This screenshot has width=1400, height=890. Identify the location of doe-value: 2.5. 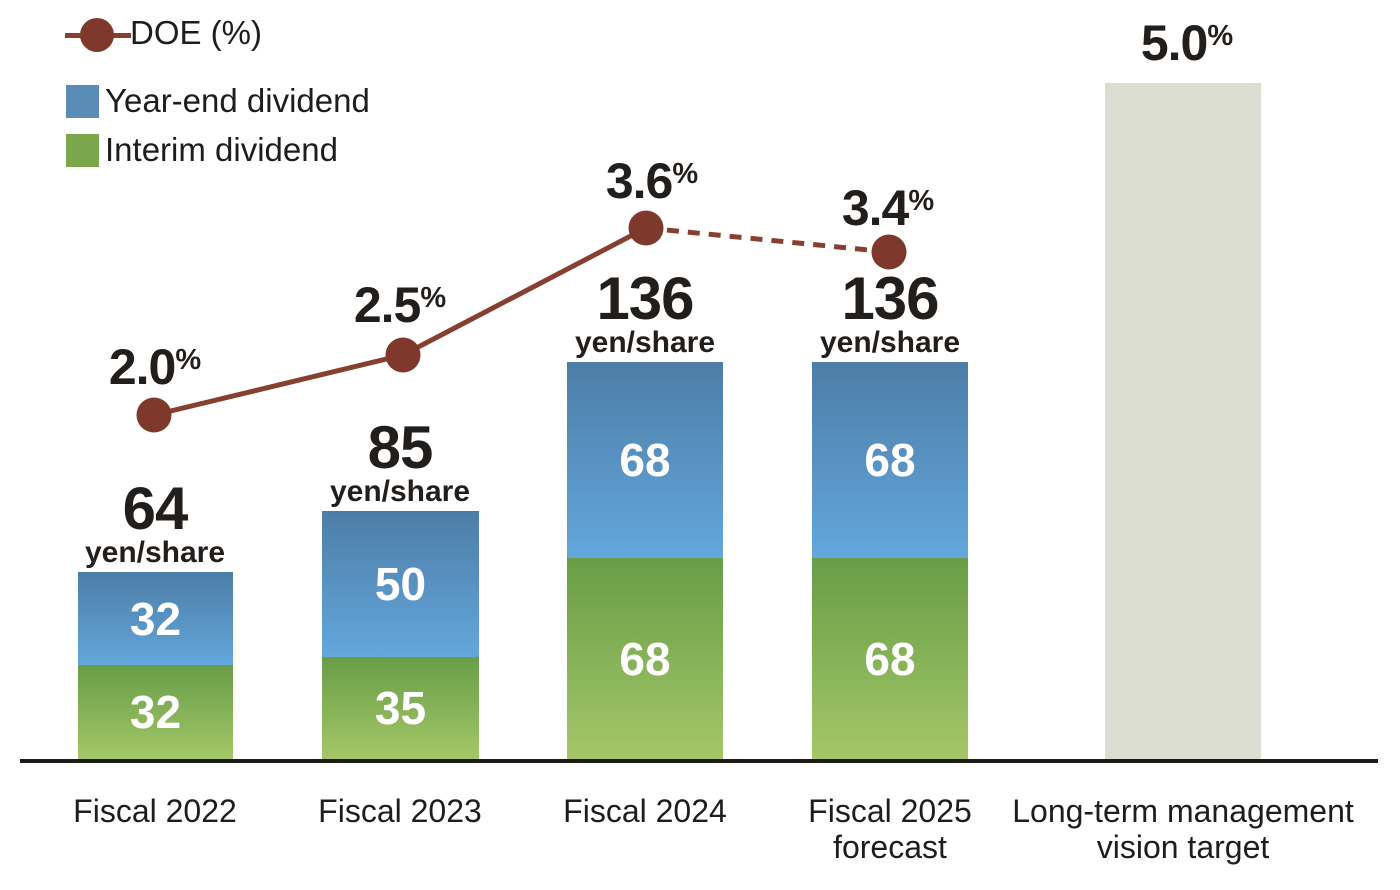
(387, 305).